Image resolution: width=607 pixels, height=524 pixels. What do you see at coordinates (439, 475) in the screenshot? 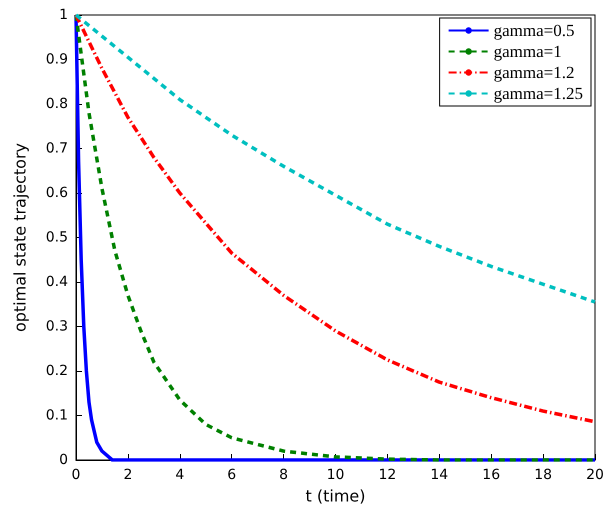
I see `x-tick-label: 14` at bounding box center [439, 475].